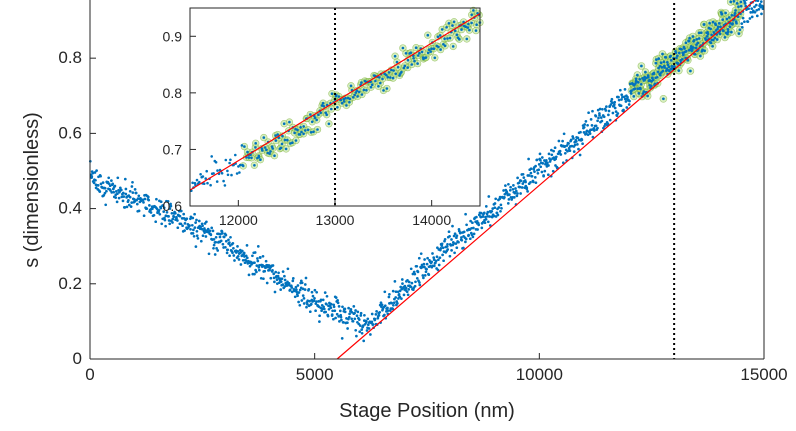 This screenshot has height=431, width=796. I want to click on inset-y-ticks: 0.6 0.7 0.8 0.9, so click(179, 121).